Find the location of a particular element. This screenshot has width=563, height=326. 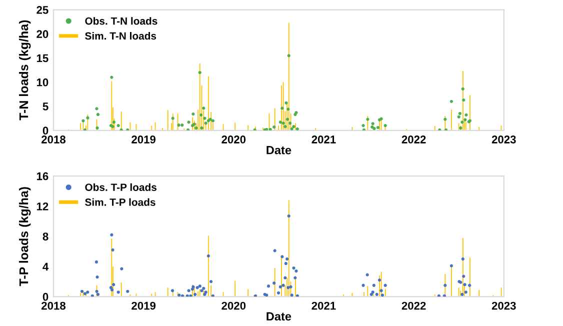

legend-label: Sim. T-N loads is located at coordinates (120, 36).